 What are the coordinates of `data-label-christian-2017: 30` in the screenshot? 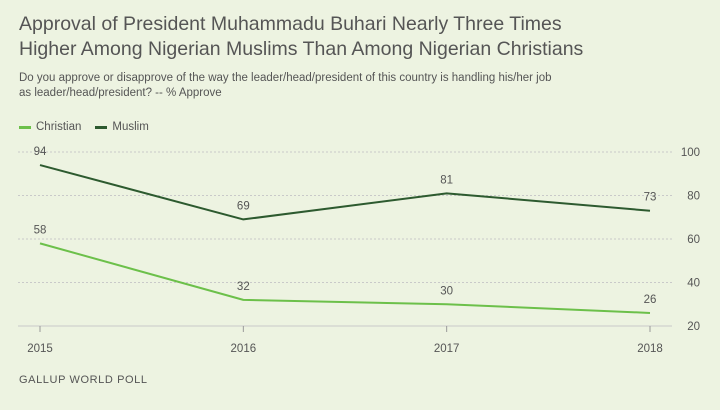 It's located at (446, 291).